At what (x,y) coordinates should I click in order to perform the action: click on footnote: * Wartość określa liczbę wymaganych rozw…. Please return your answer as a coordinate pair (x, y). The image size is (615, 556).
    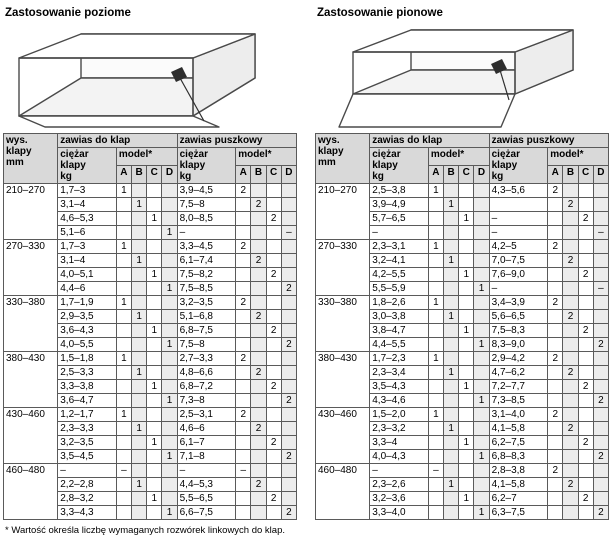
    Looking at the image, I should click on (145, 530).